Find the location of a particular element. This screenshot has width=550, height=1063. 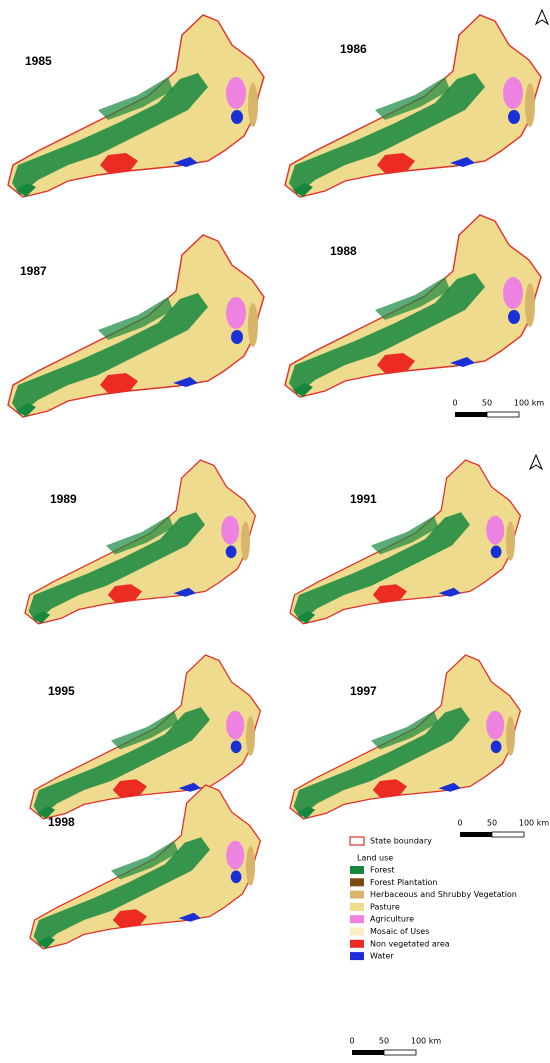

legend-label: Herbaceous and Shrubby Vegetation is located at coordinates (443, 894).